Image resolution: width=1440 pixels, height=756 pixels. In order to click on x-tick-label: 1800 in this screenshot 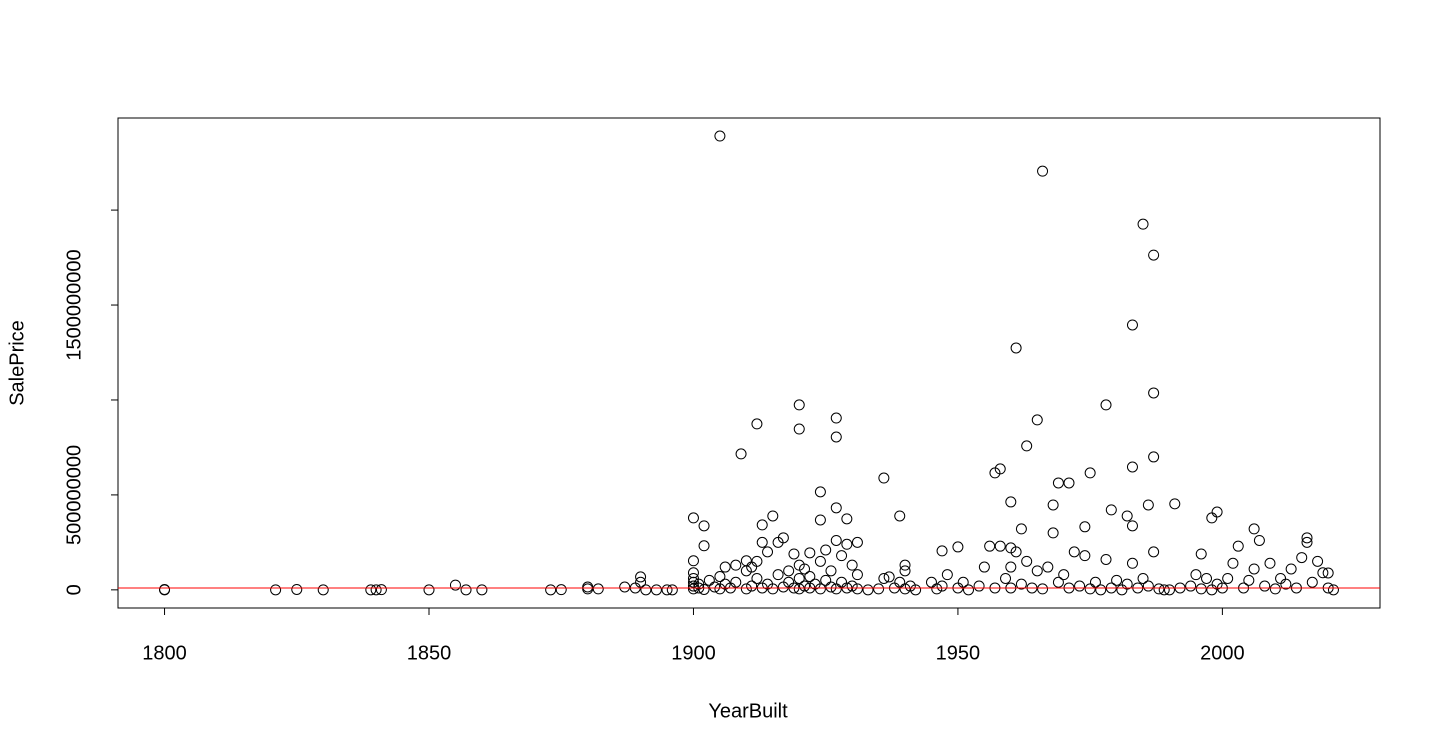, I will do `click(164, 653)`.